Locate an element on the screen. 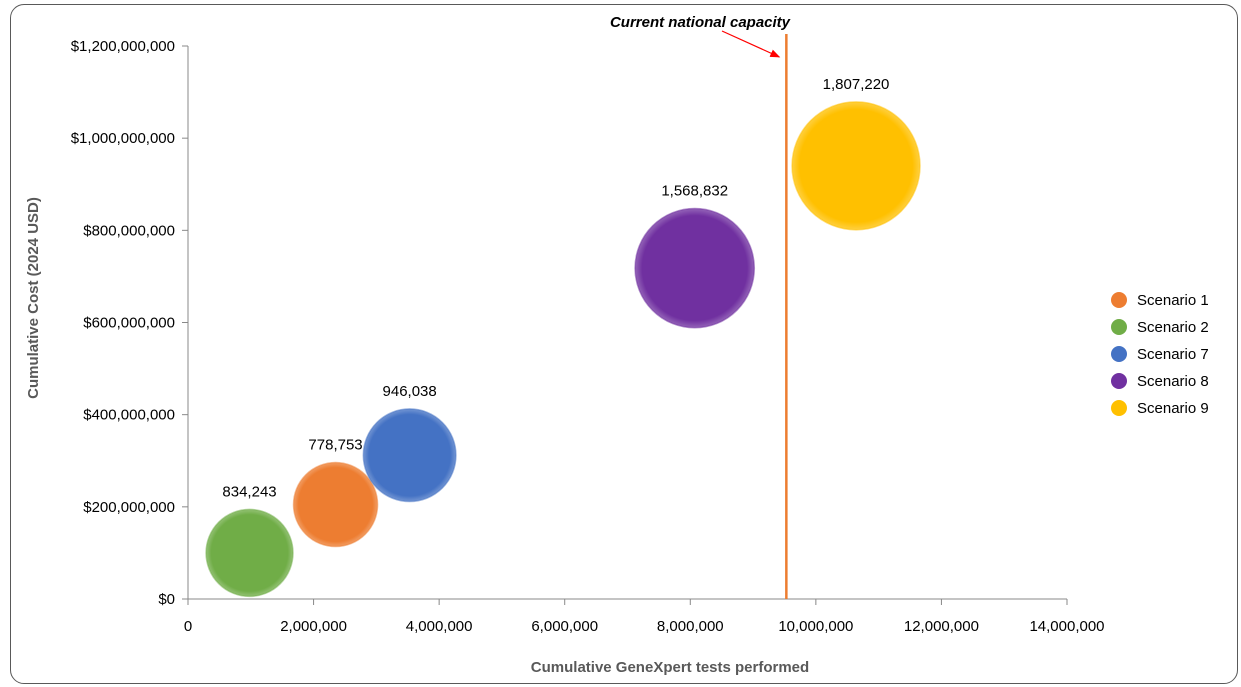  y-tick-label: $400,000,000 is located at coordinates (129, 415).